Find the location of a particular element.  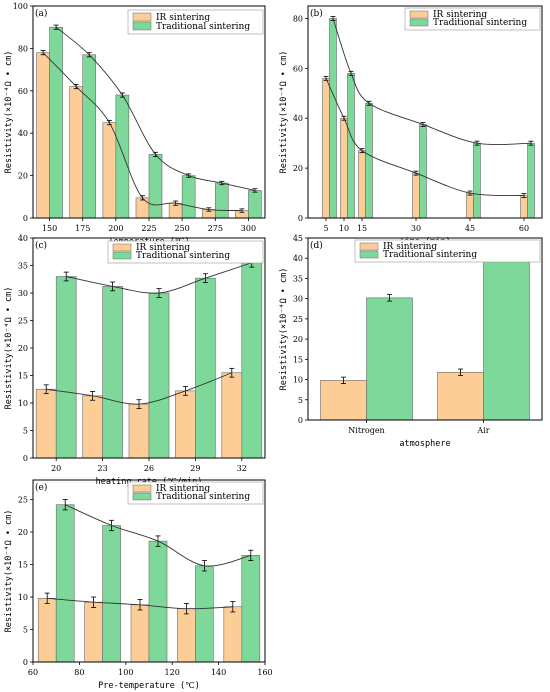

x-tick-label: 120 is located at coordinates (172, 672).